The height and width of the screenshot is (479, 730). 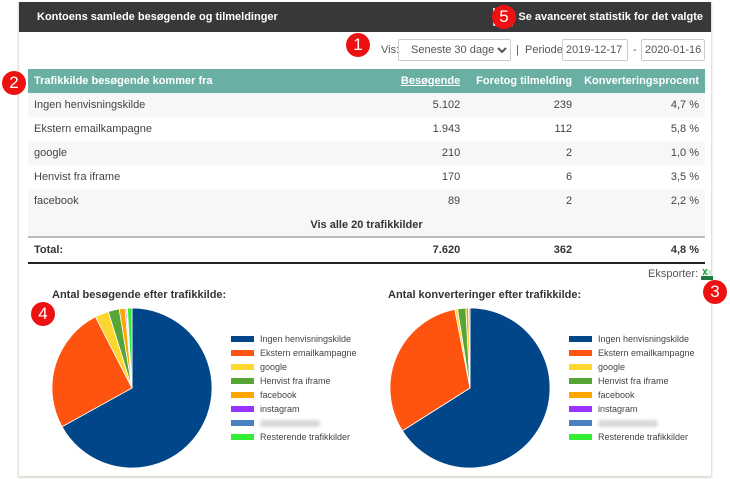 I want to click on advanced-stats-label: Se avanceret statistik for det valgte, so click(x=610, y=17).